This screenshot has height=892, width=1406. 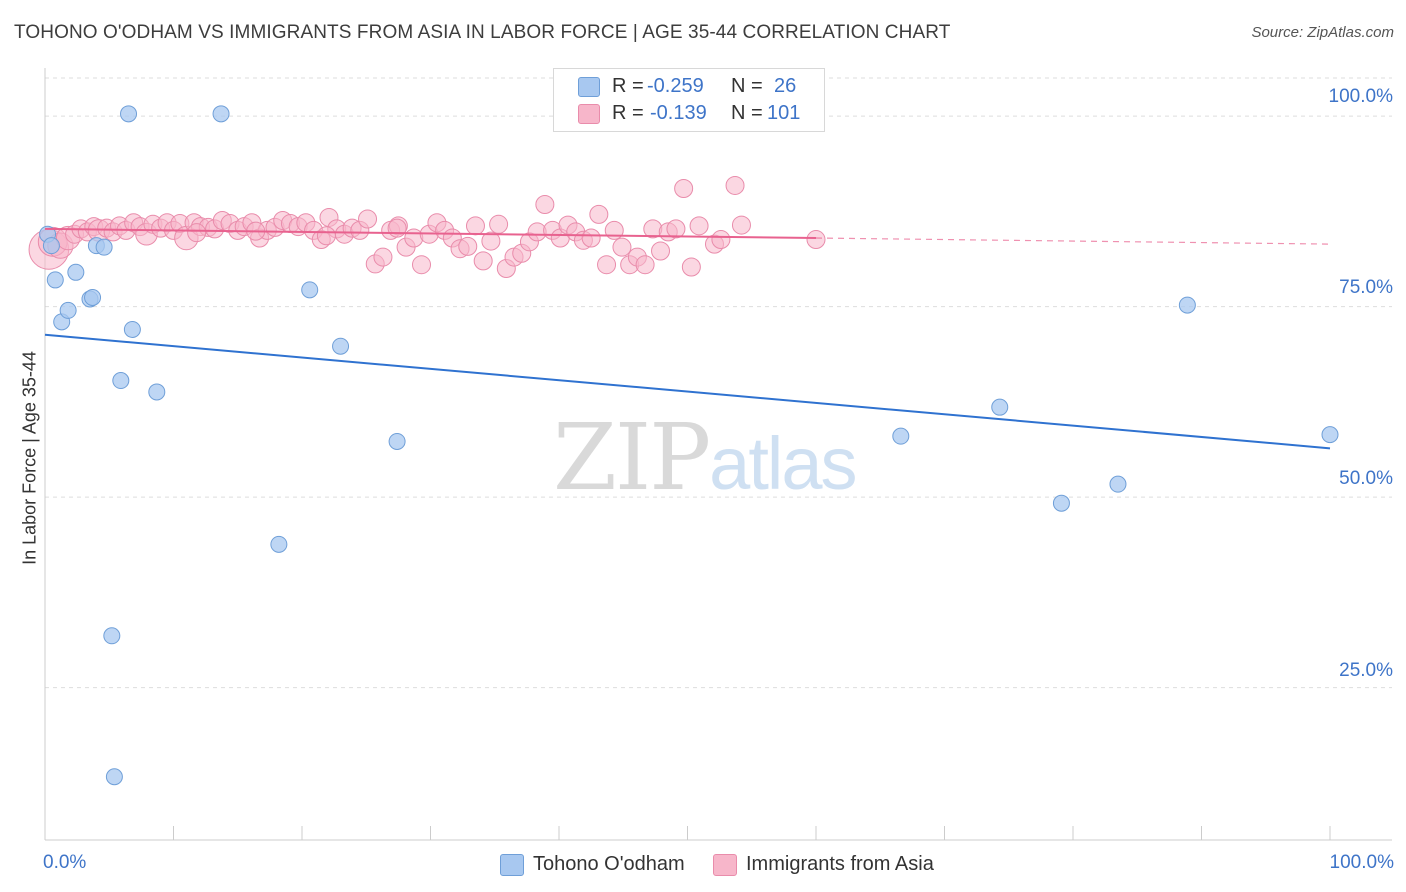 What do you see at coordinates (689, 100) in the screenshot?
I see `stats-legend: R = -0.259 N = 26 R = -0.139 N = 101` at bounding box center [689, 100].